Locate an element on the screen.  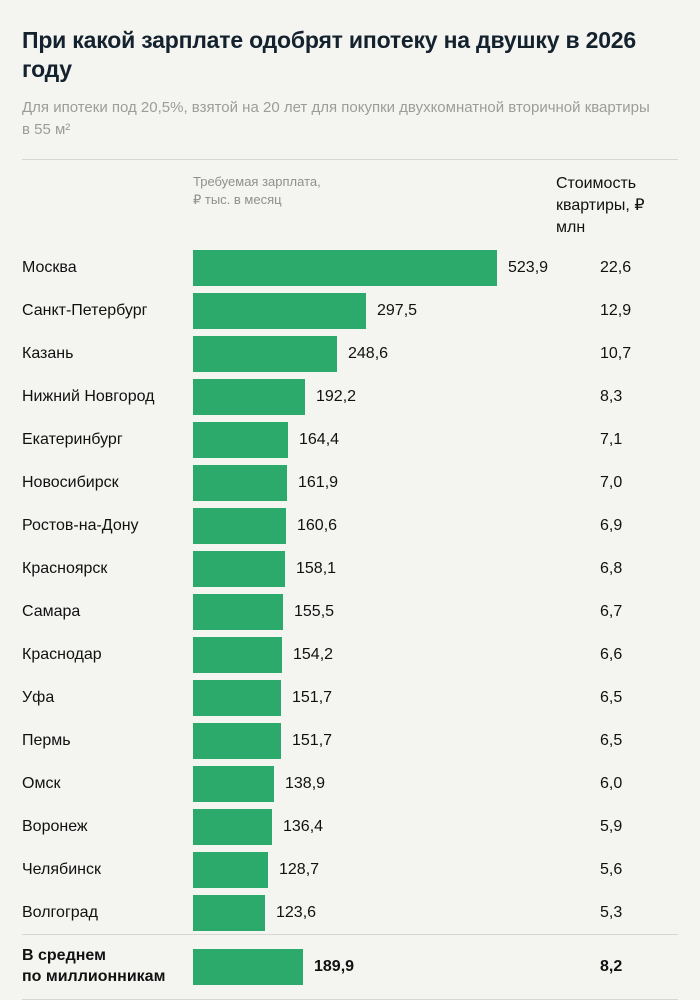
price-value: 7,1 is located at coordinates (611, 439).